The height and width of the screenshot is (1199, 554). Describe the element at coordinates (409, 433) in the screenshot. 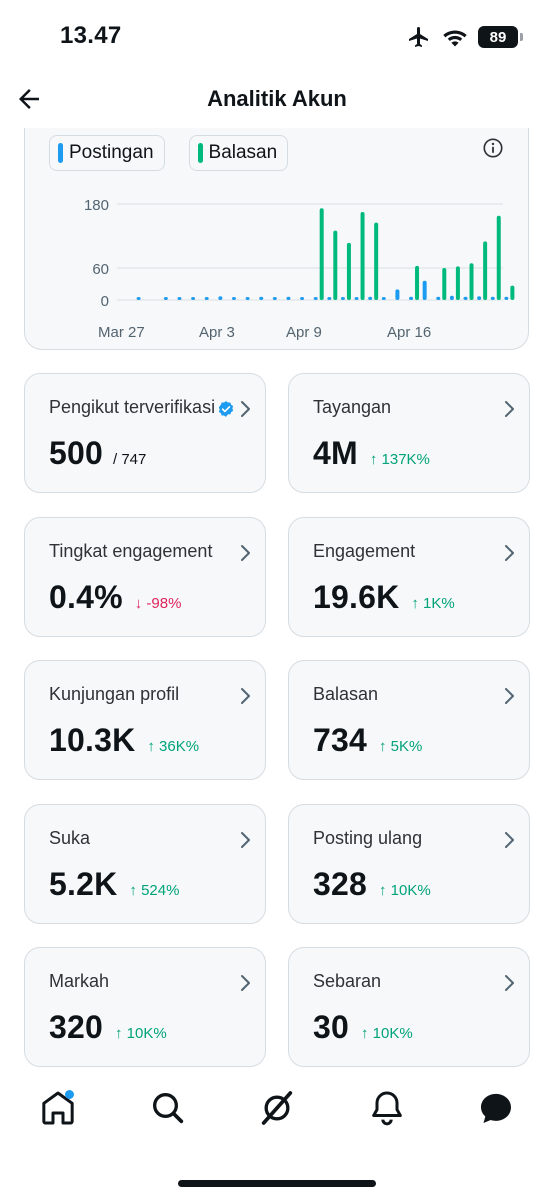

I see `metric-card-tayangan: Tayangan 4M ↑ 137K%` at that location.